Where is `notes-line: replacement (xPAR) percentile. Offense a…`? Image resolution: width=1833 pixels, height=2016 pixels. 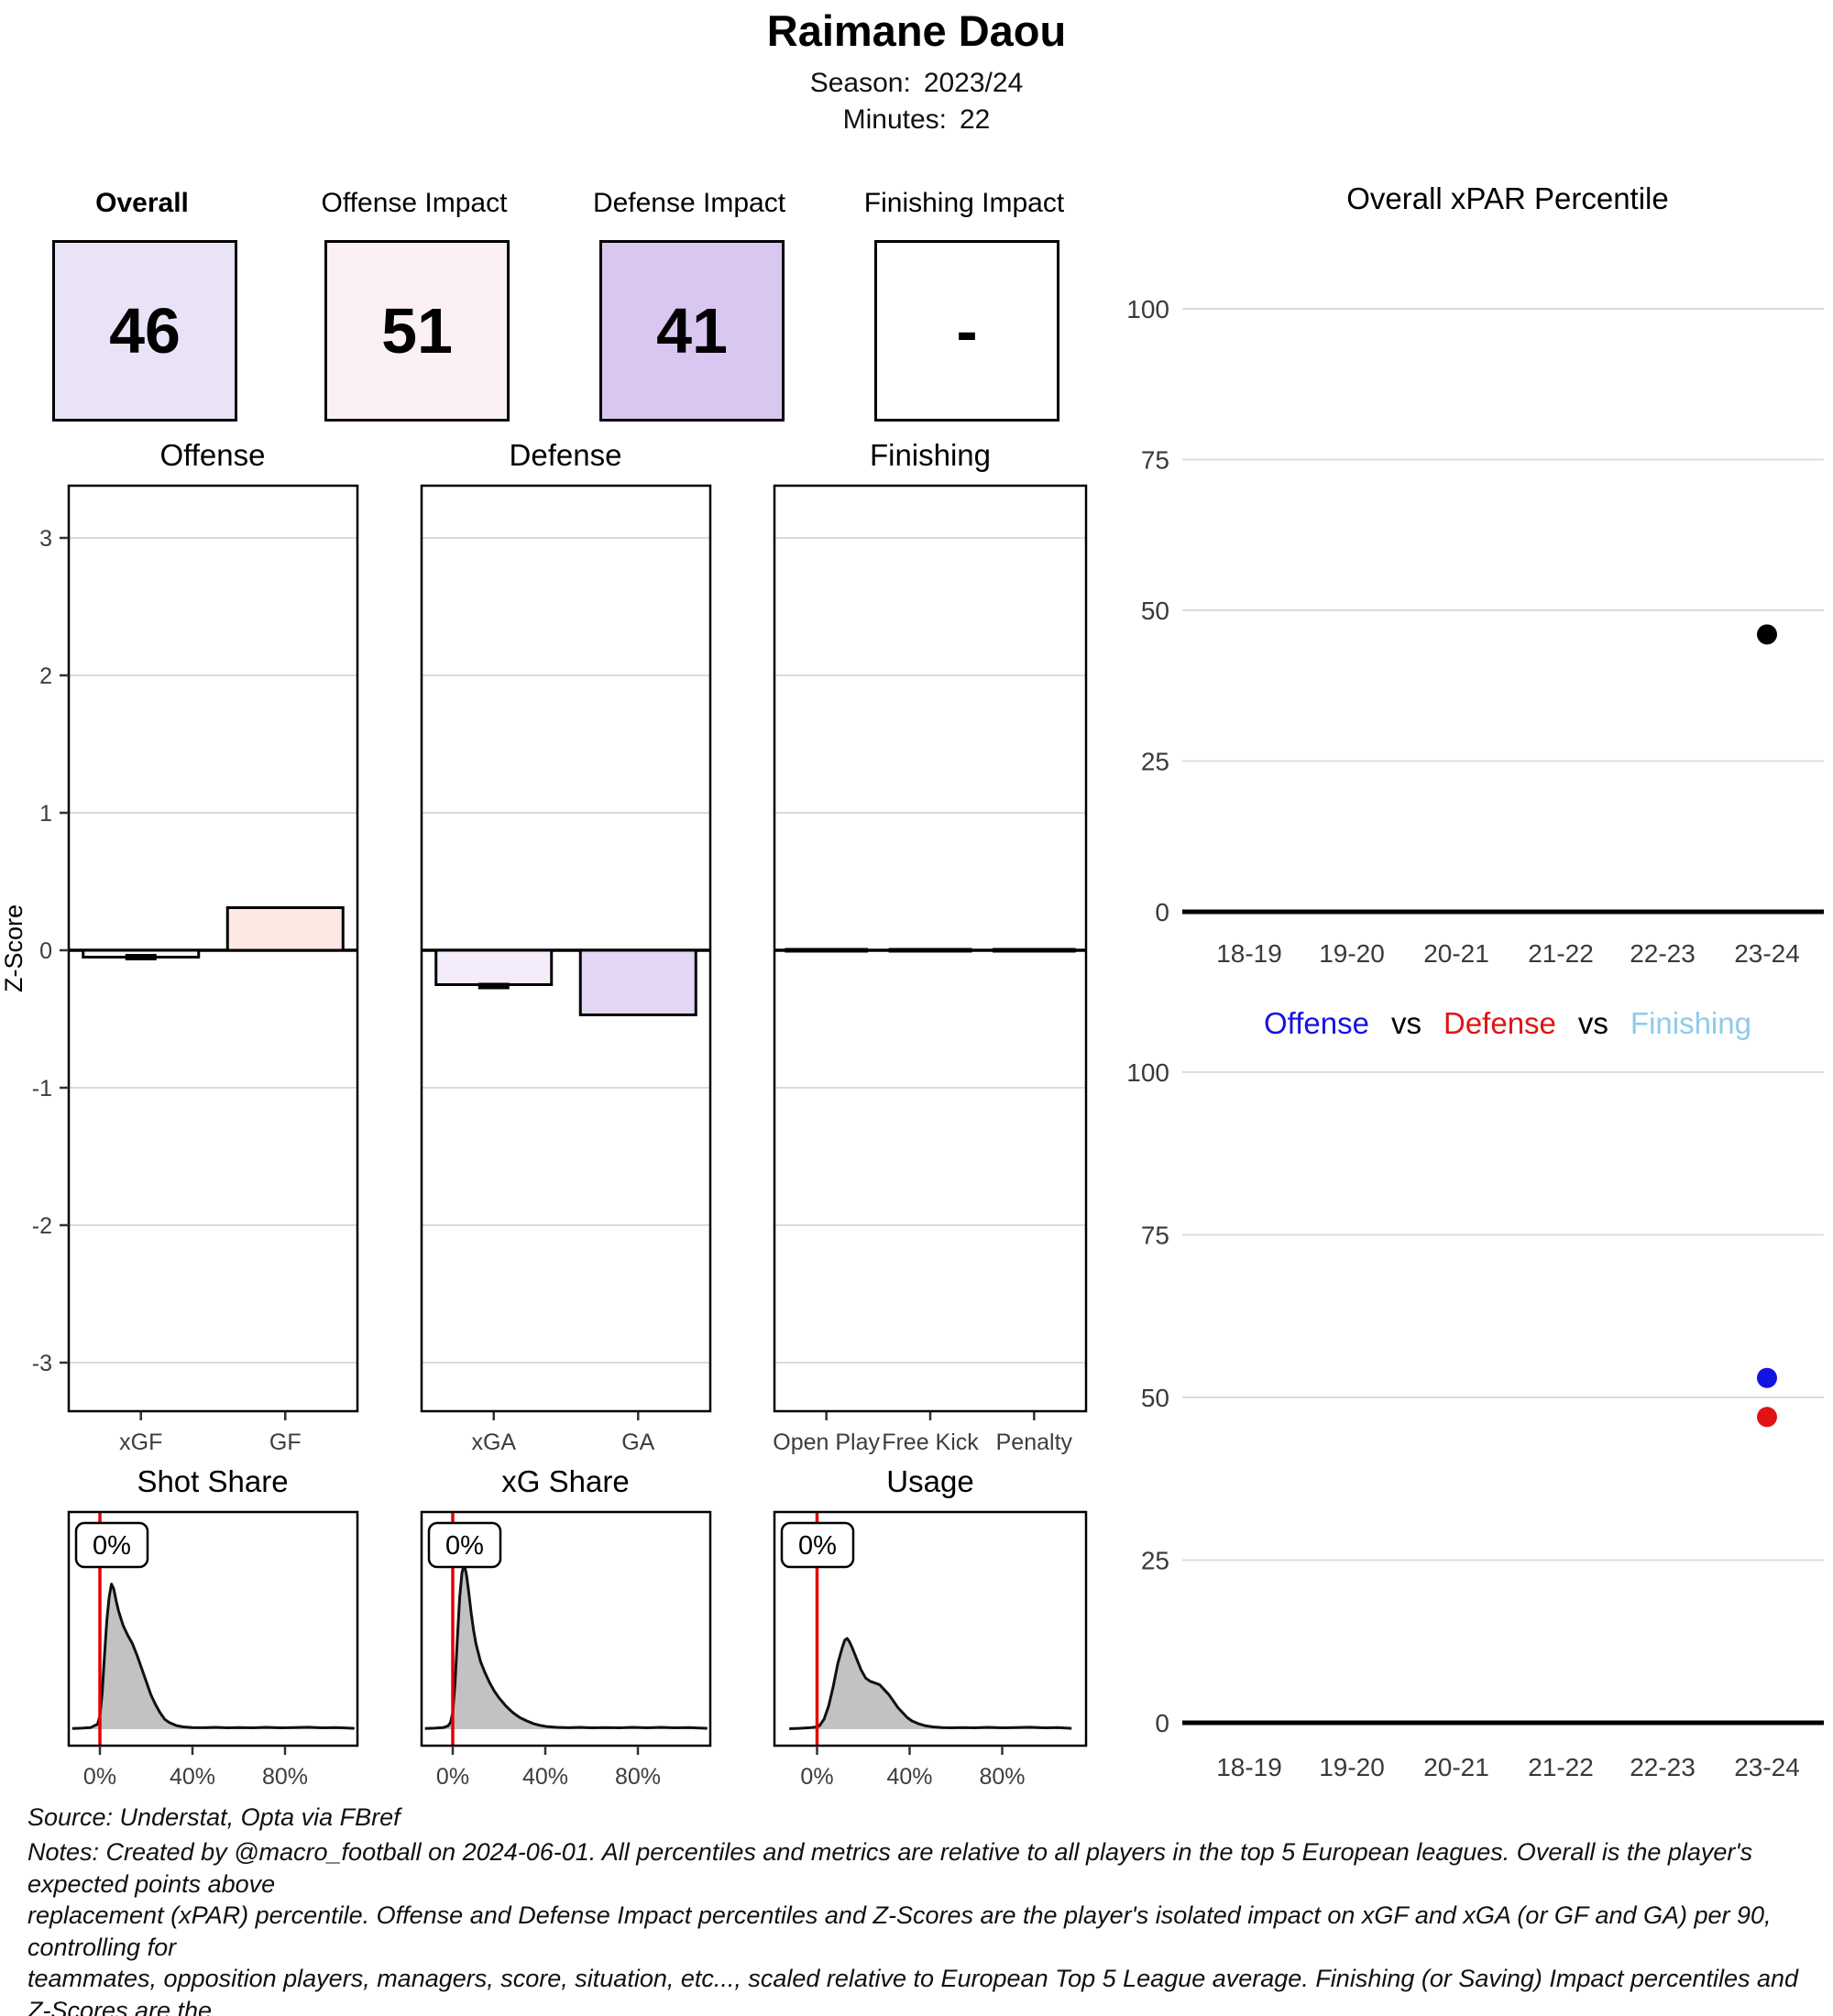
notes-line: replacement (xPAR) percentile. Offense a… is located at coordinates (899, 1931).